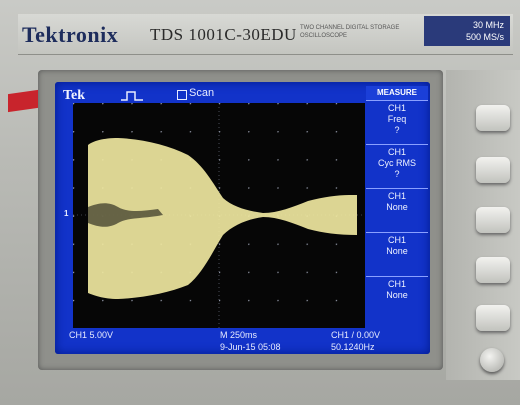 The width and height of the screenshot is (520, 405). I want to click on bandwidth-label: 30 MHz, so click(488, 25).